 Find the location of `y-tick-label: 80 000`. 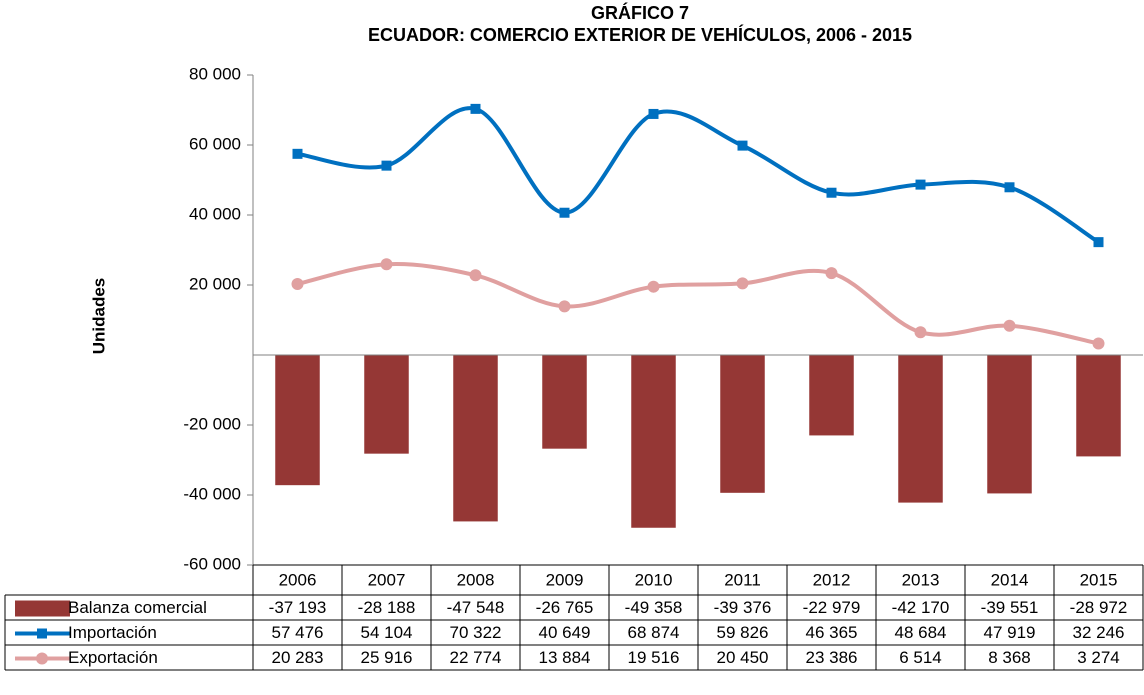

y-tick-label: 80 000 is located at coordinates (215, 73).